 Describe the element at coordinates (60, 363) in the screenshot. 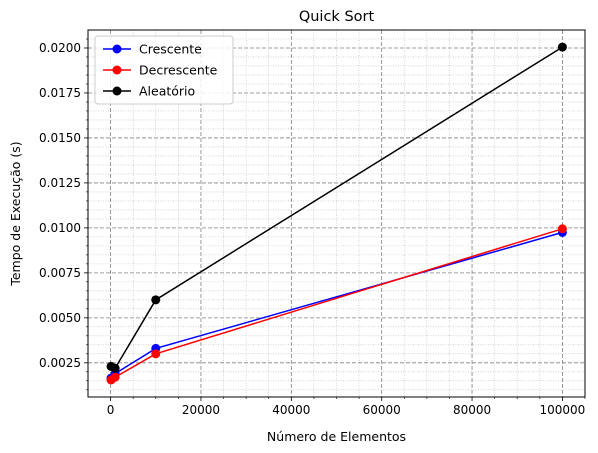

I see `y-tick-label: 0.0025` at that location.